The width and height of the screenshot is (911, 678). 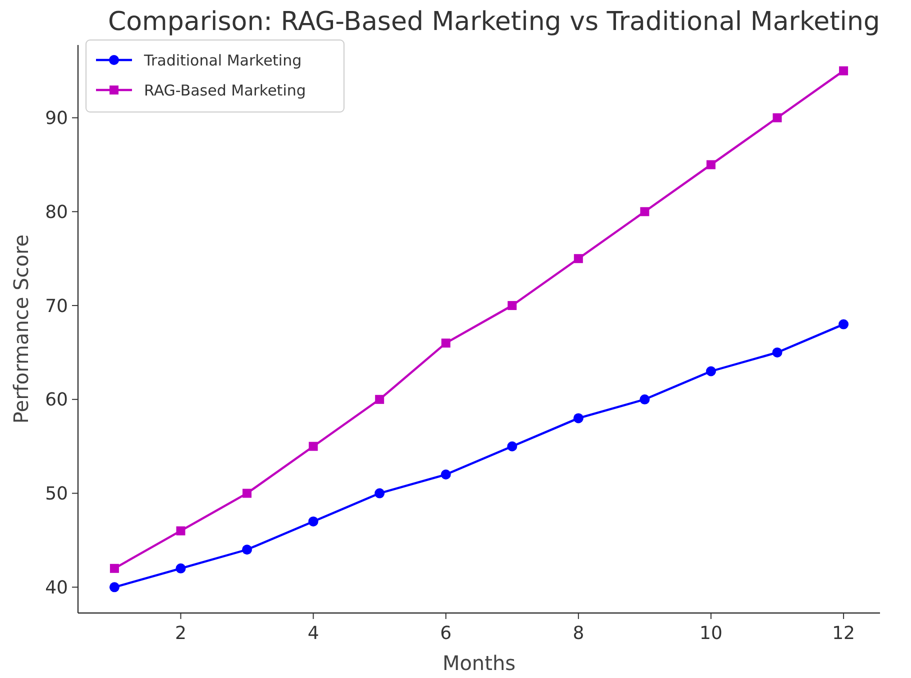 I want to click on x-tick-label: 4, so click(x=314, y=633).